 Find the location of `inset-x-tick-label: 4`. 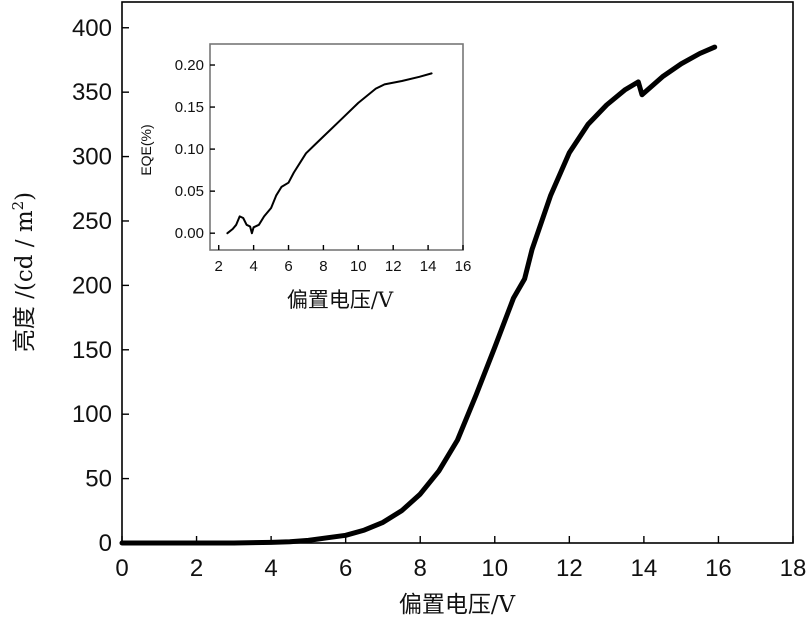

inset-x-tick-label: 4 is located at coordinates (253, 266).